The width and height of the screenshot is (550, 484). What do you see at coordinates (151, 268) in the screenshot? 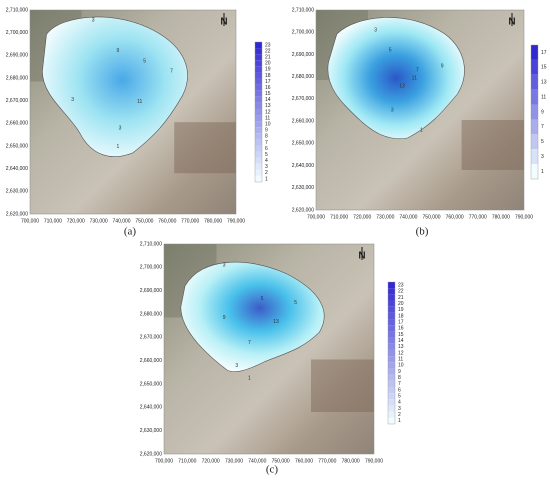
I see `y-tick-label: 2,700,000` at bounding box center [151, 268].